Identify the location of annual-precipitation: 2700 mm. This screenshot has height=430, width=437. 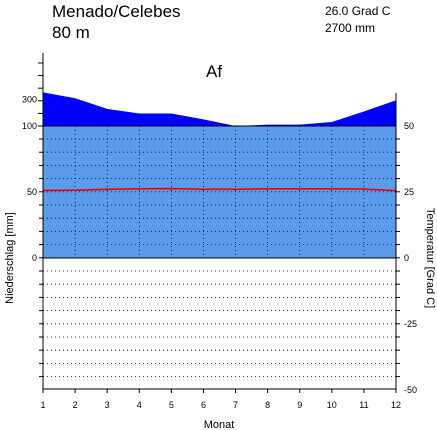
(350, 28).